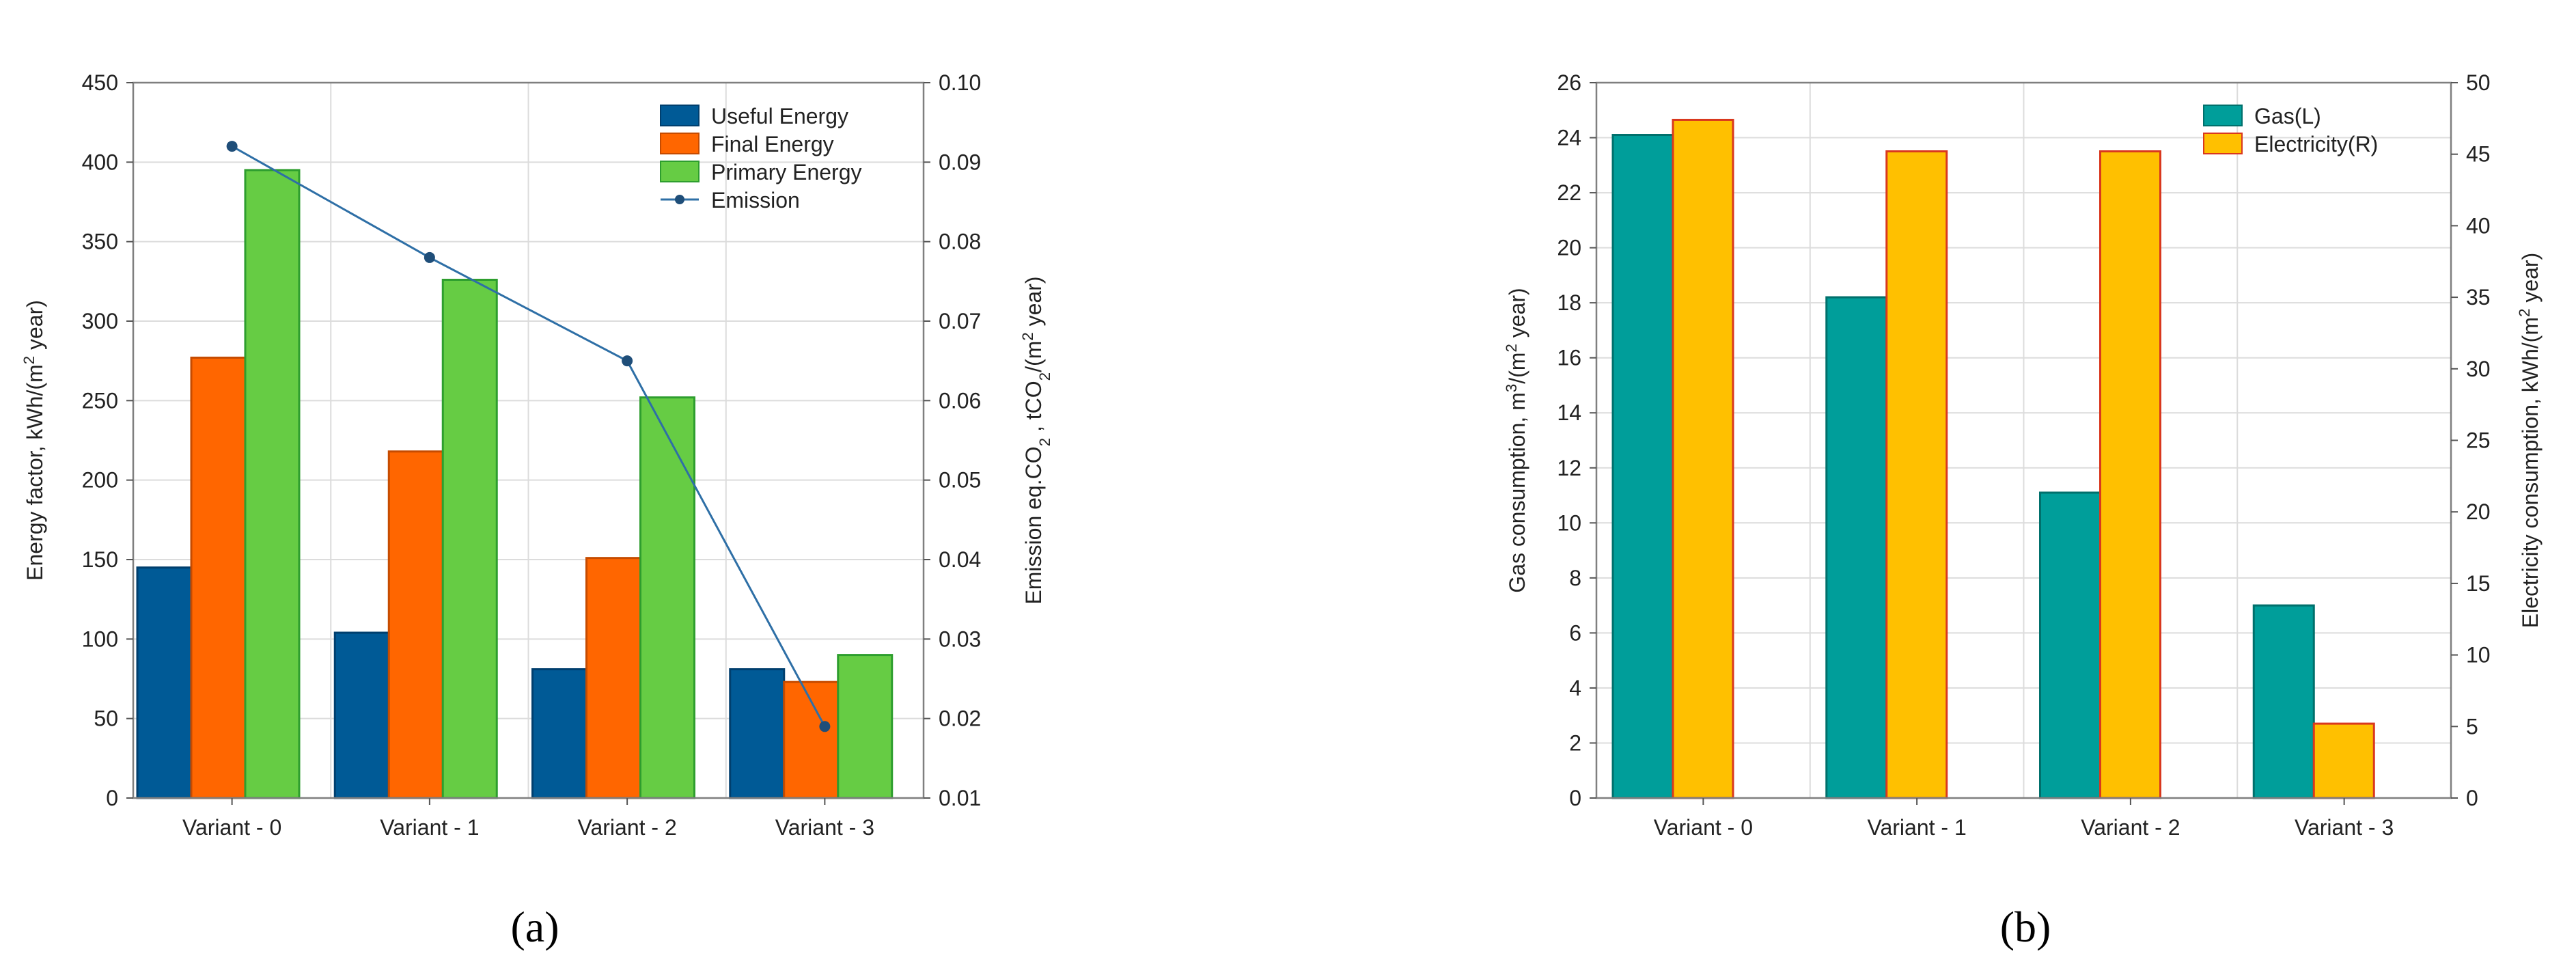 The height and width of the screenshot is (962, 2576). I want to click on ytick-left-label: 6, so click(1575, 632).